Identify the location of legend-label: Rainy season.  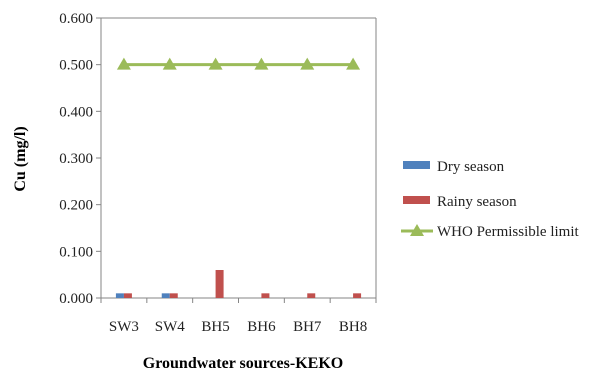
(477, 202).